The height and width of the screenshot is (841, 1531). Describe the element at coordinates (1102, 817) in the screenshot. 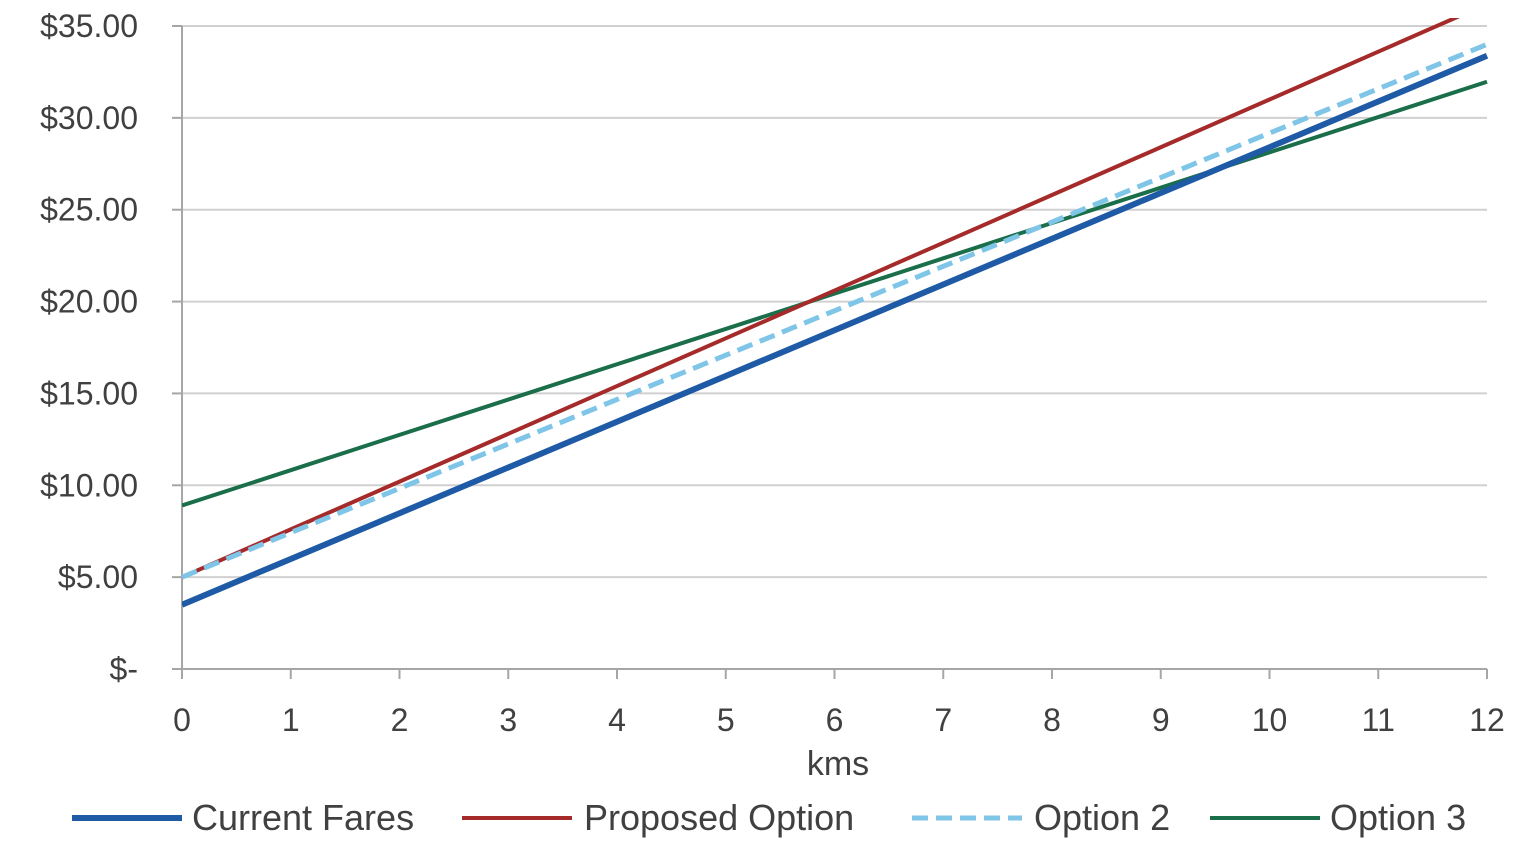

I see `legend-label-option-2: Option 2` at that location.